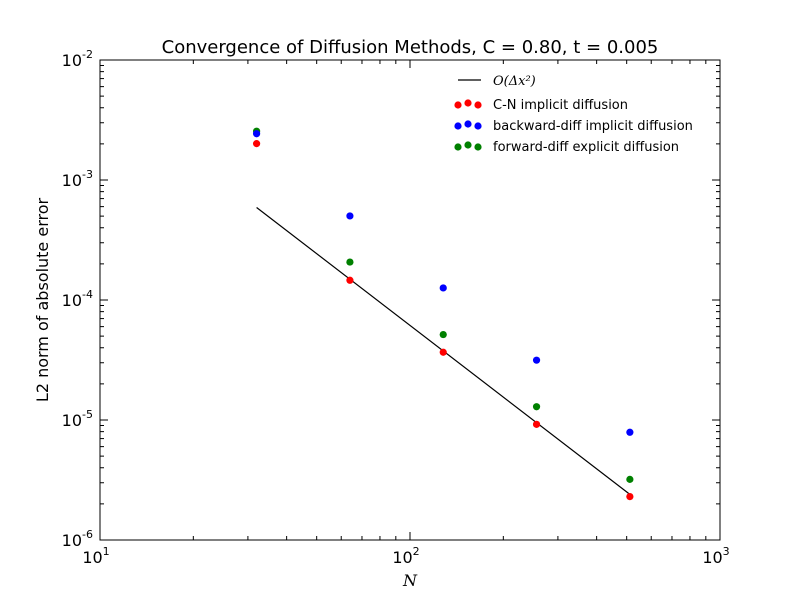  What do you see at coordinates (593, 126) in the screenshot?
I see `legend-label: backward-diff implicit diffusion` at bounding box center [593, 126].